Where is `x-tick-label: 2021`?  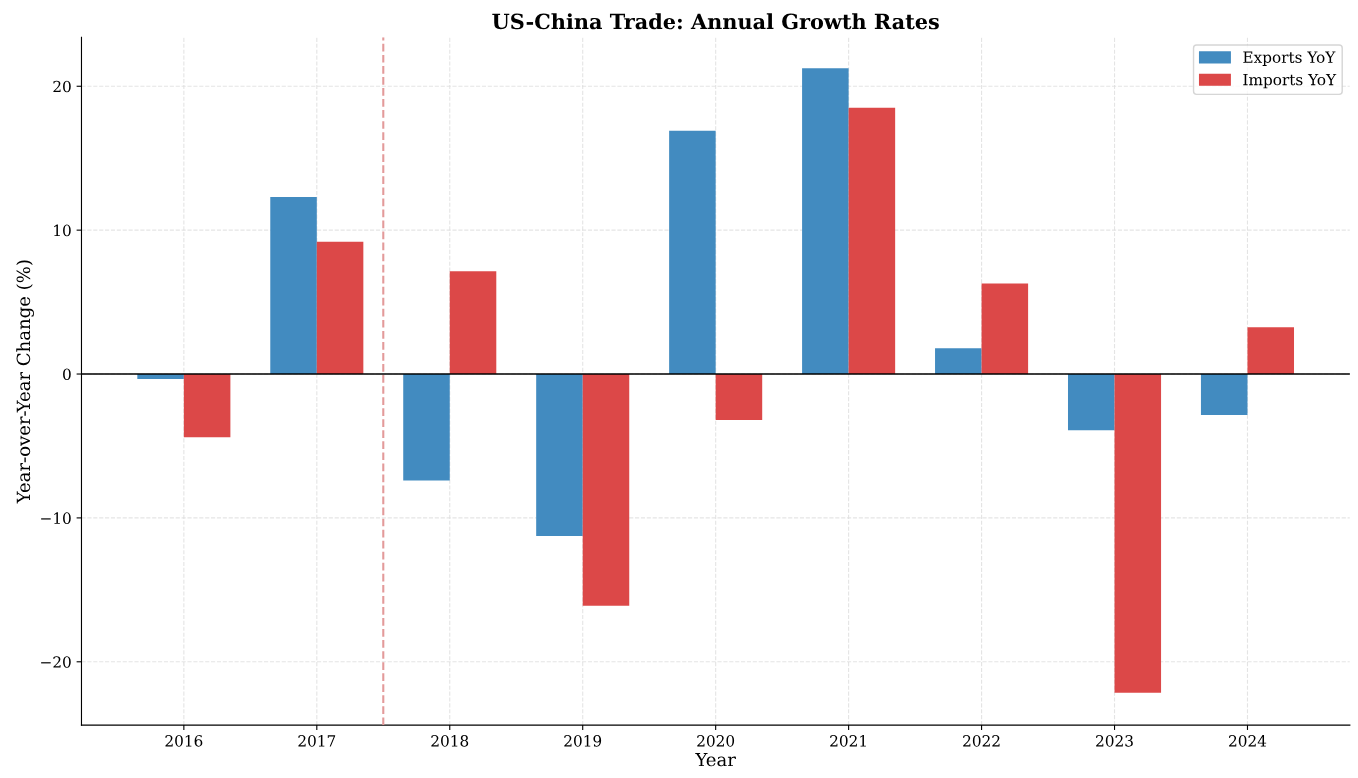
x-tick-label: 2021 is located at coordinates (848, 741).